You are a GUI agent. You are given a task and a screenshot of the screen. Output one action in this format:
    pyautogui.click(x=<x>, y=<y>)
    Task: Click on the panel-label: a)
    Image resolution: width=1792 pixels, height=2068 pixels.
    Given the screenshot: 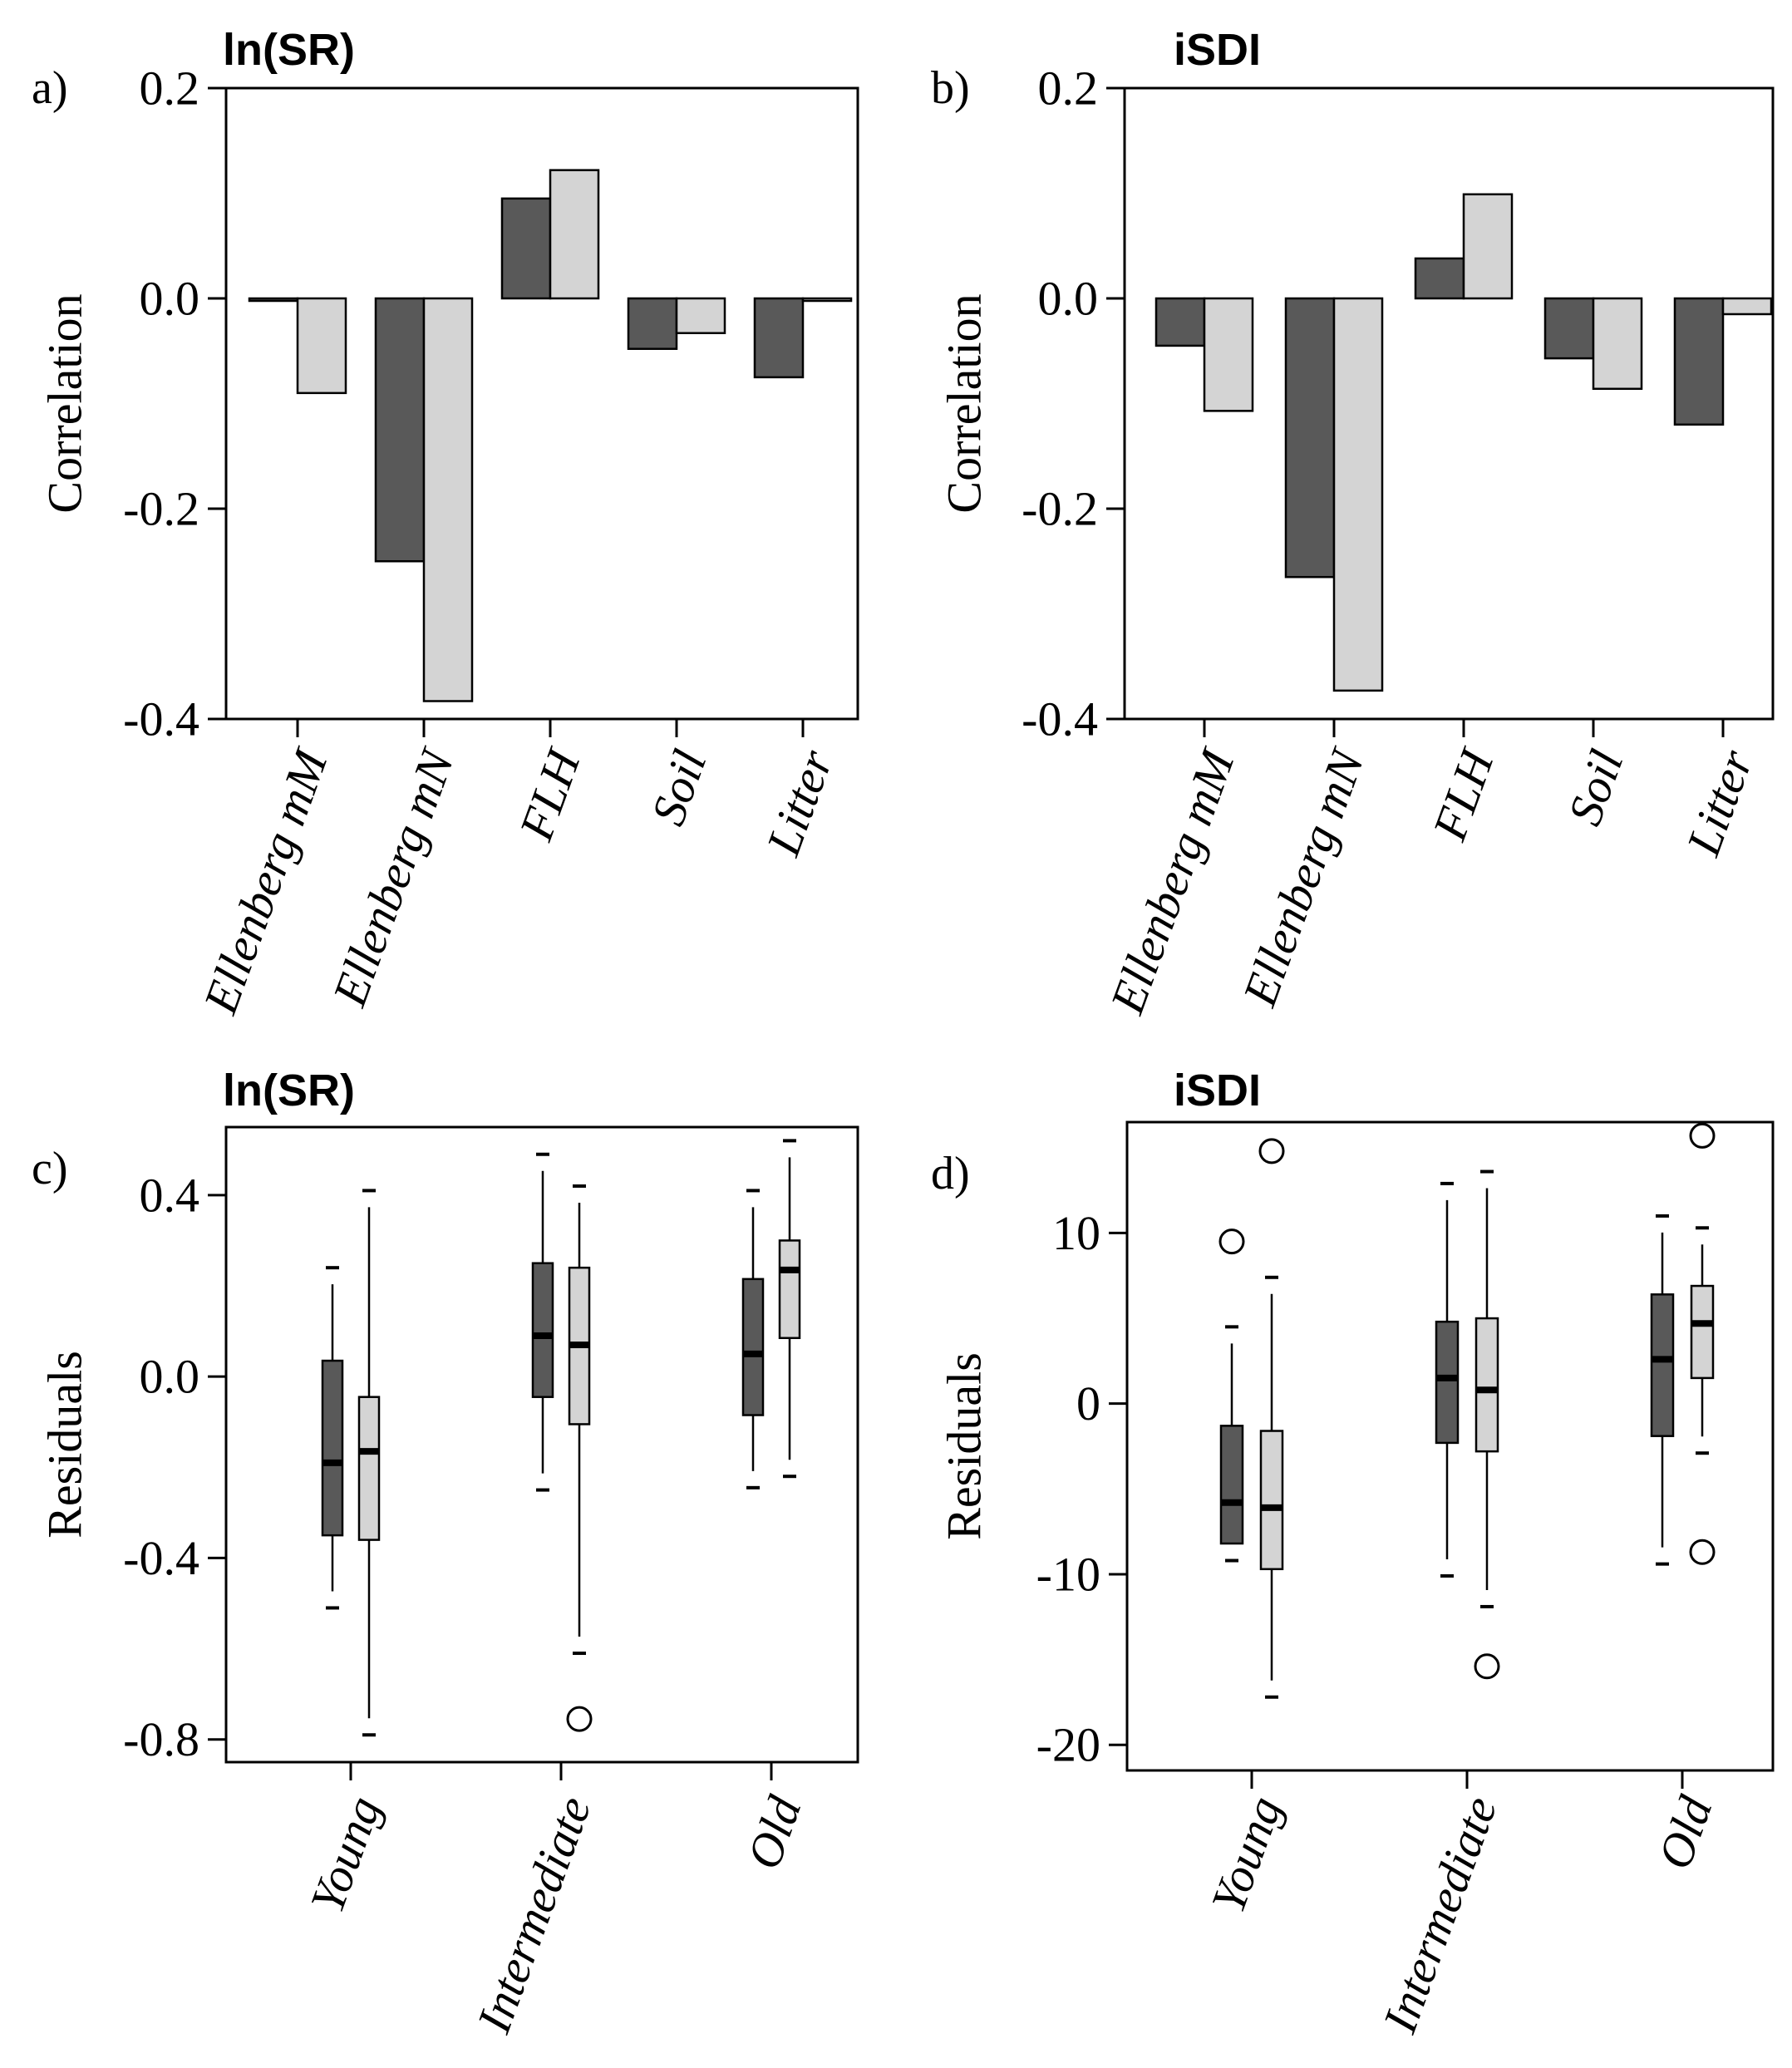 What is the action you would take?
    pyautogui.click(x=50, y=88)
    